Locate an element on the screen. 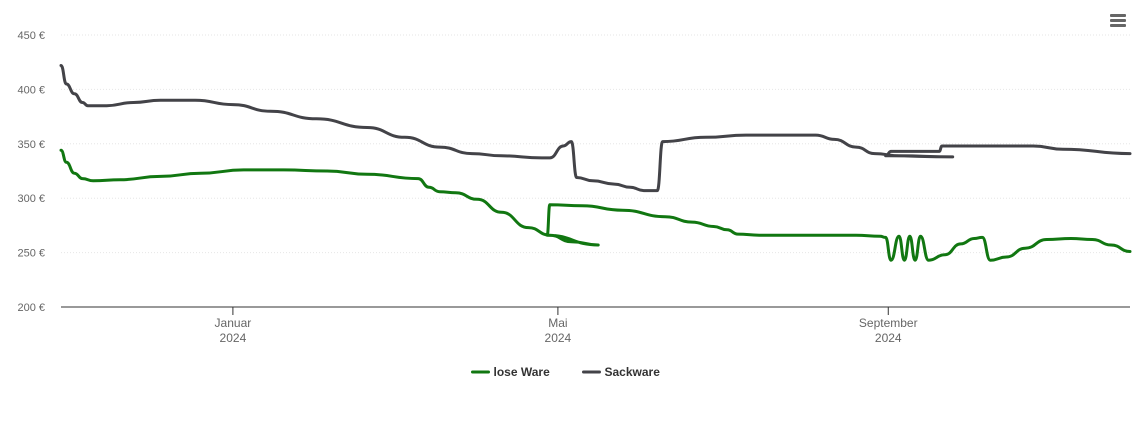 This screenshot has width=1140, height=434. legend-label-lose-ware: lose Ware is located at coordinates (522, 372).